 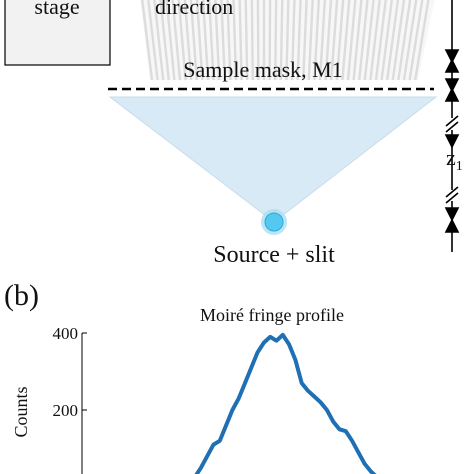 I want to click on sample-stage-box, so click(x=57, y=33).